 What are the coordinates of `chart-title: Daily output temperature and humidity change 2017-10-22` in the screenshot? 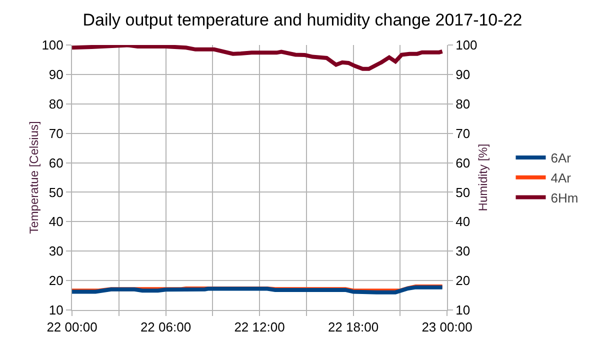 It's located at (302, 20).